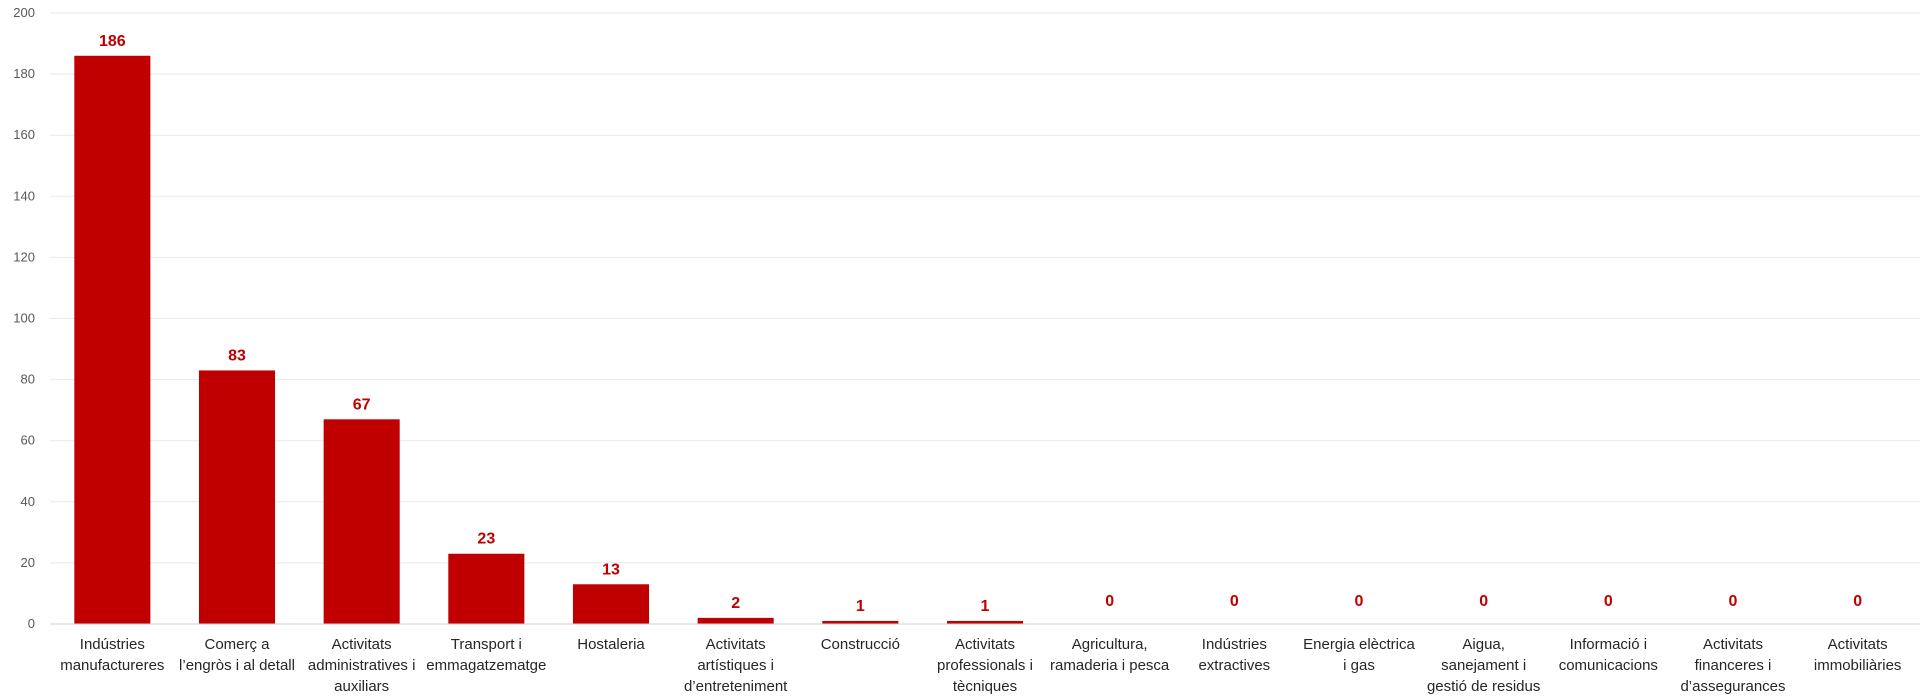 This screenshot has height=700, width=1932. What do you see at coordinates (1608, 655) in the screenshot?
I see `category-label: Informació i comunicacions` at bounding box center [1608, 655].